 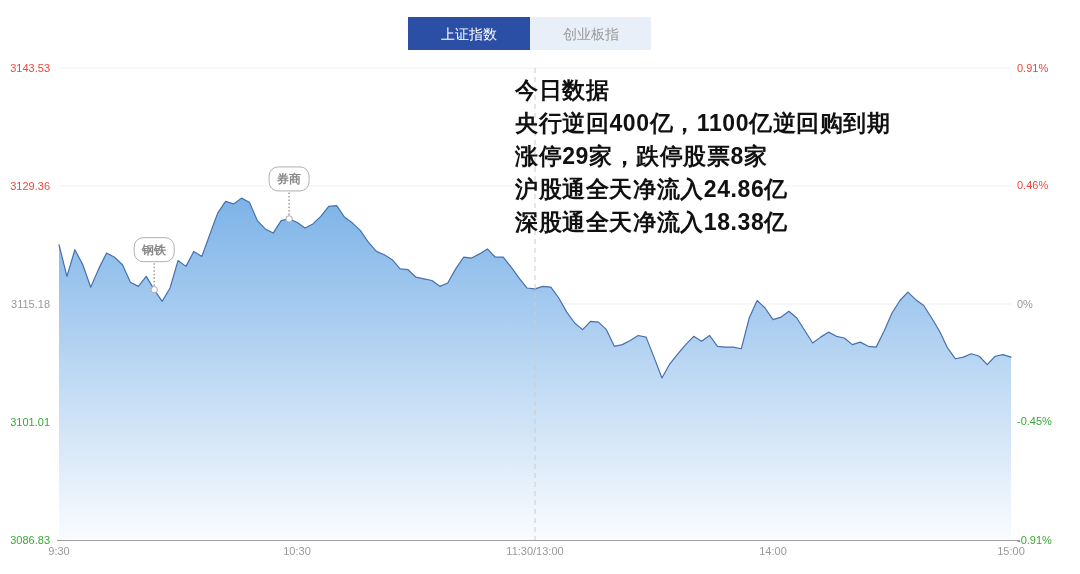 What do you see at coordinates (1025, 304) in the screenshot?
I see `y2-tick-label: 0%` at bounding box center [1025, 304].